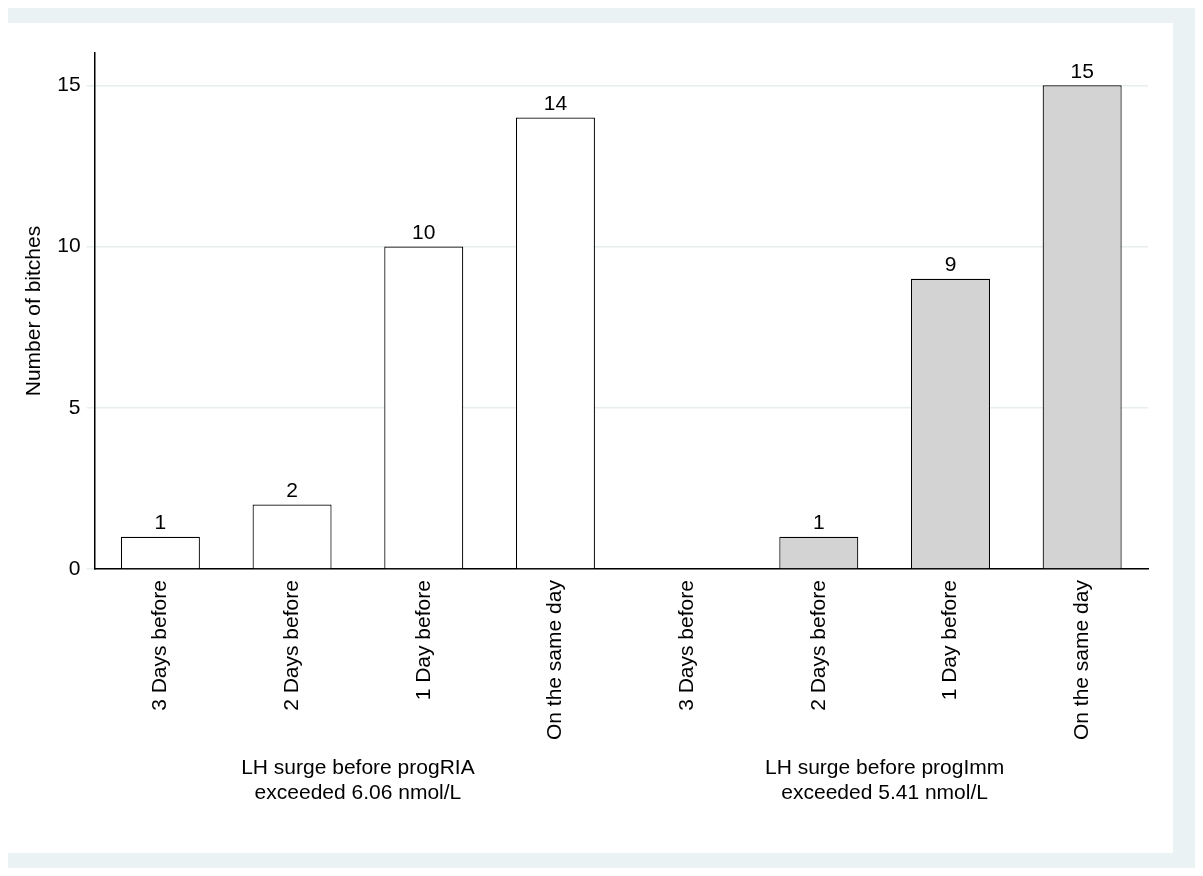 This screenshot has width=1203, height=876. What do you see at coordinates (555, 102) in the screenshot?
I see `data-label: 14` at bounding box center [555, 102].